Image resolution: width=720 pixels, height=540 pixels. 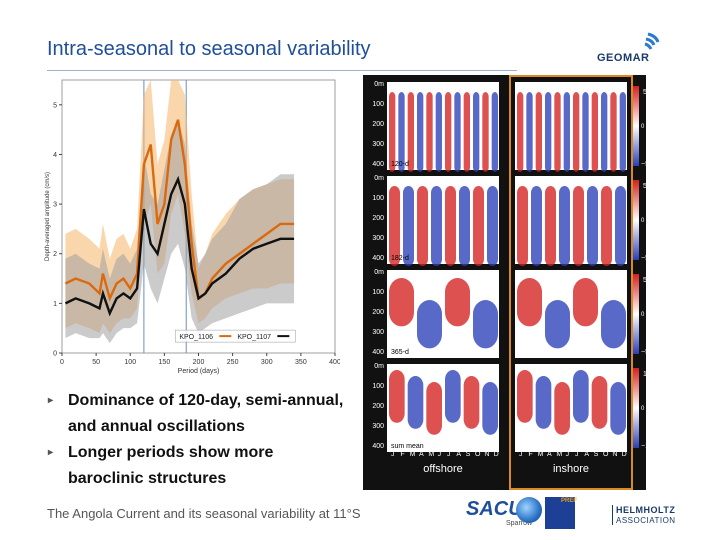 I want to click on colorbar-top-label: 5, so click(x=644, y=92).